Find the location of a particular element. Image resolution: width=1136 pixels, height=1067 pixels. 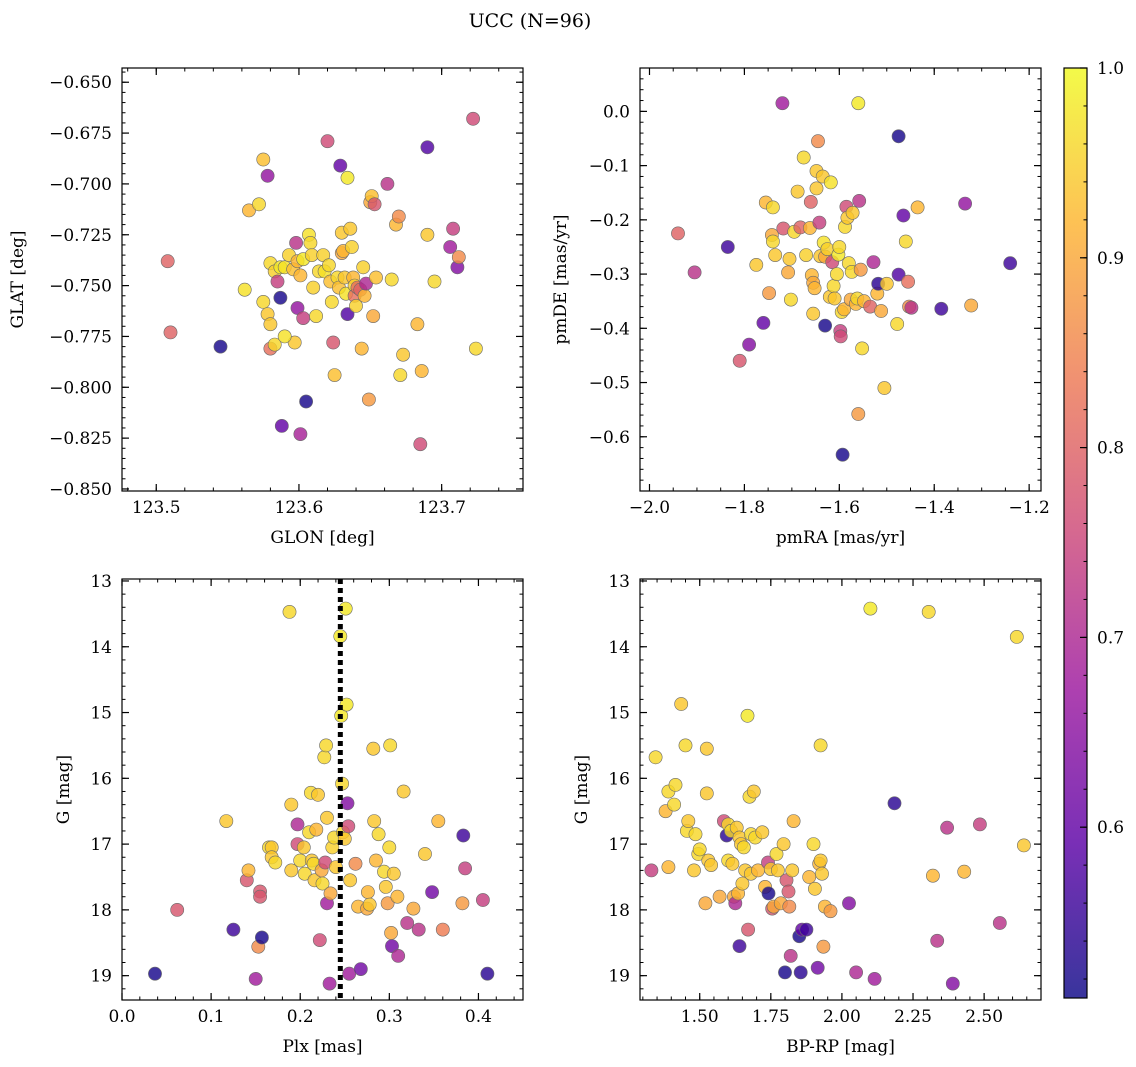

y-tick-label: −0.3 is located at coordinates (609, 275).